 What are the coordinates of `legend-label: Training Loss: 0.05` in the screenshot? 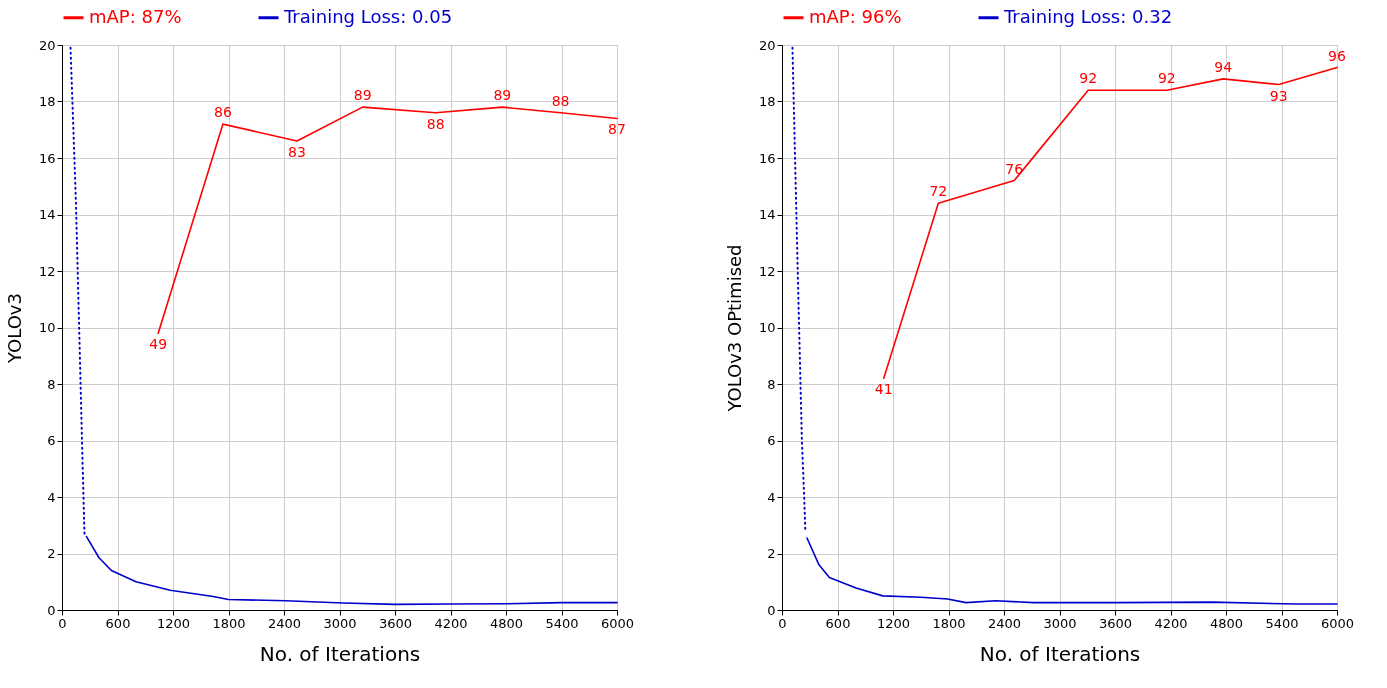 It's located at (368, 16).